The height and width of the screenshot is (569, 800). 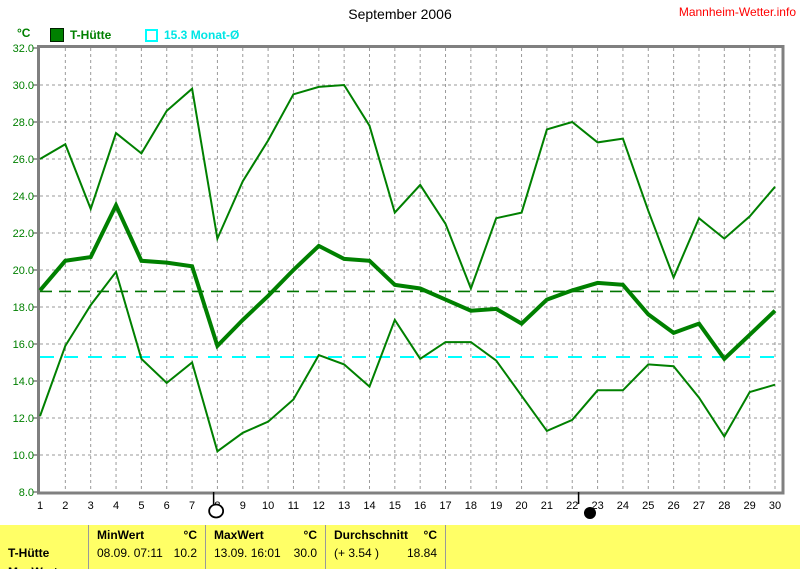 I want to click on min-value: 10.2, so click(x=185, y=553).